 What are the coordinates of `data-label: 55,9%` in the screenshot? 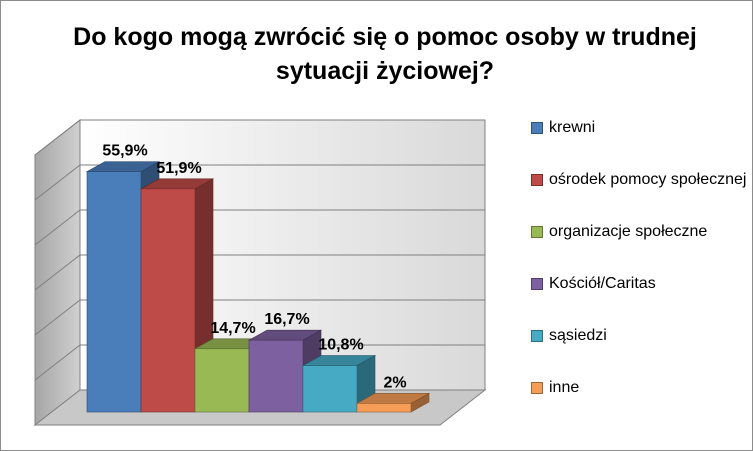 It's located at (124, 151).